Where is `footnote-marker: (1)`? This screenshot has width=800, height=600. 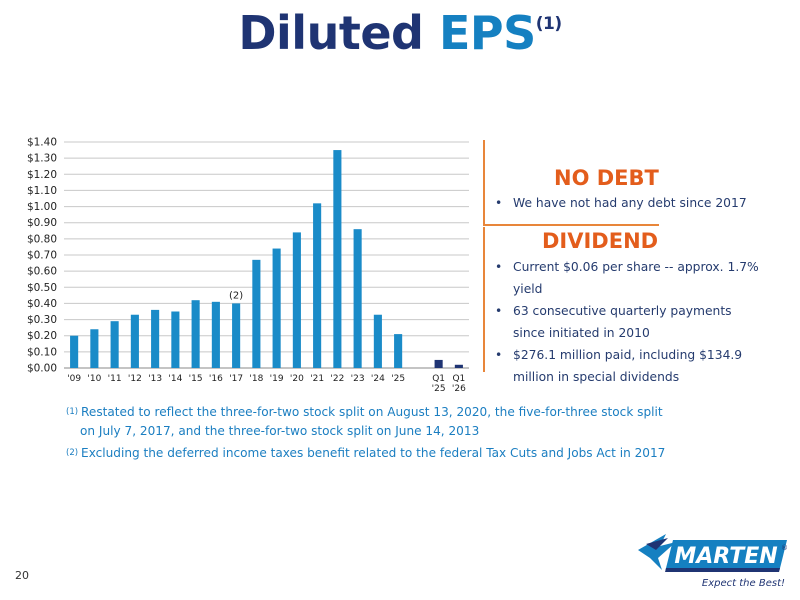
footnote-marker: (1) is located at coordinates (72, 412).